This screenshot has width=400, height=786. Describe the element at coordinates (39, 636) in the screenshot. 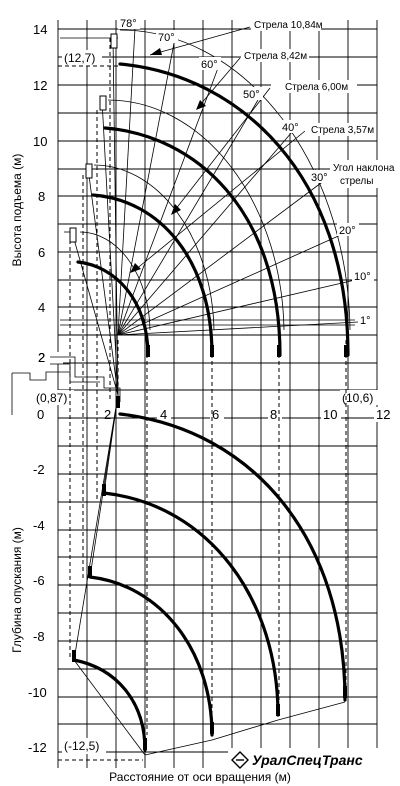

I see `y-tick: -8` at that location.